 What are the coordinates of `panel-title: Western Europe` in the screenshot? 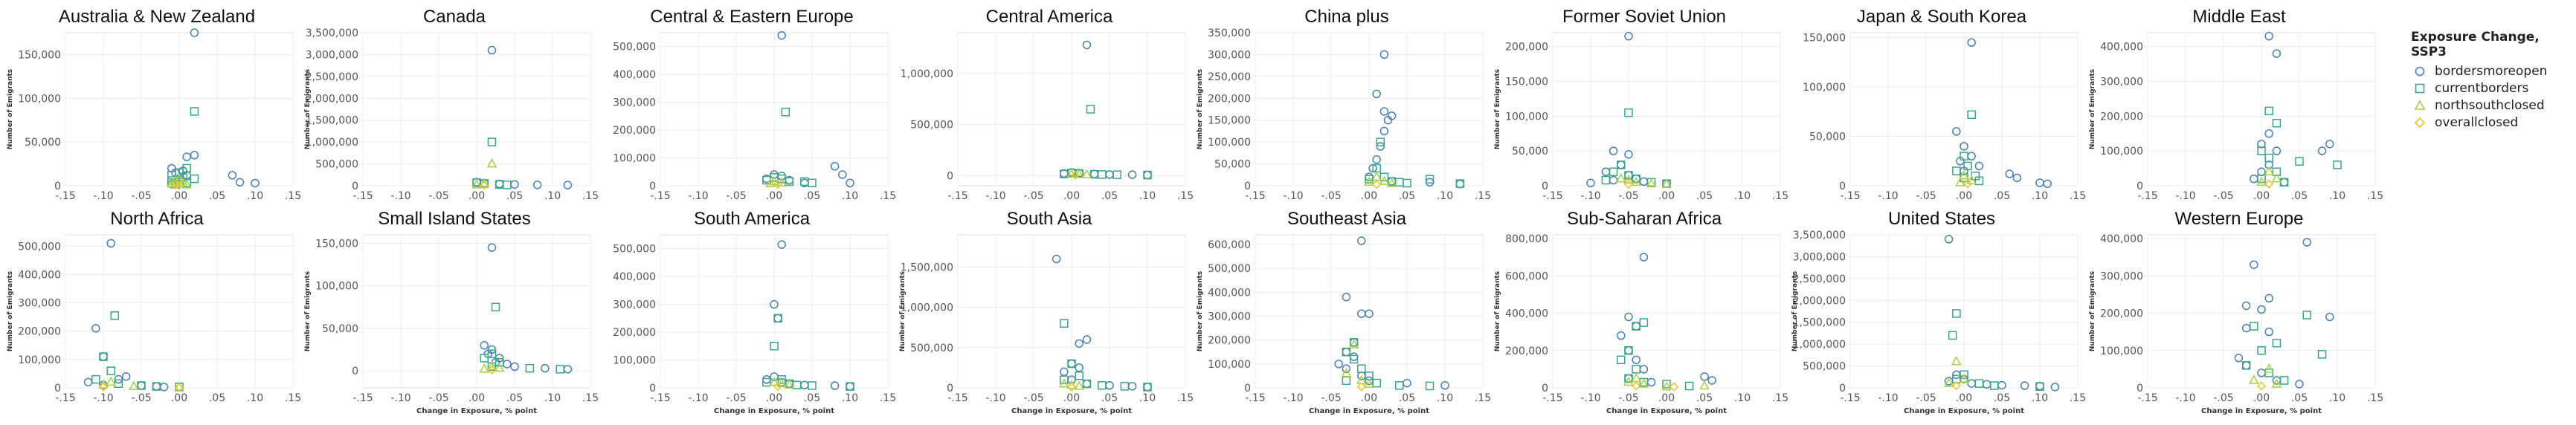 It's located at (2239, 219).